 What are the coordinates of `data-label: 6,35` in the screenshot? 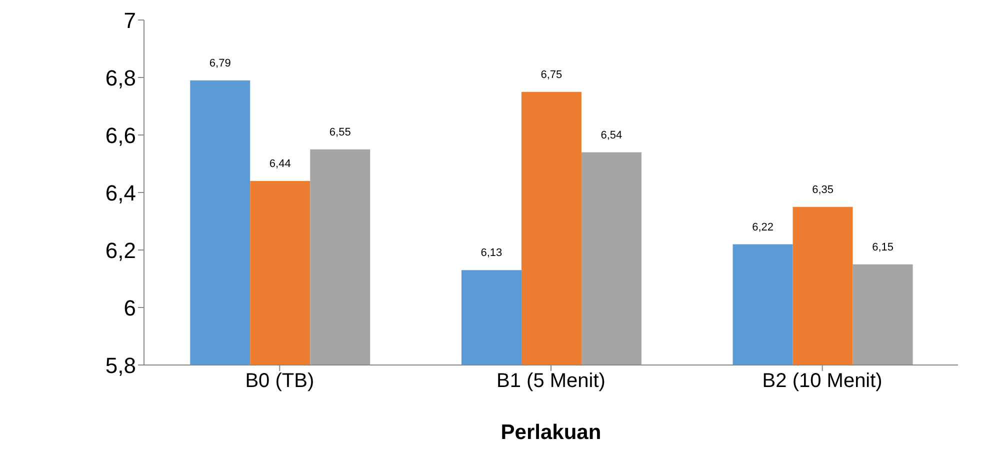 It's located at (823, 190).